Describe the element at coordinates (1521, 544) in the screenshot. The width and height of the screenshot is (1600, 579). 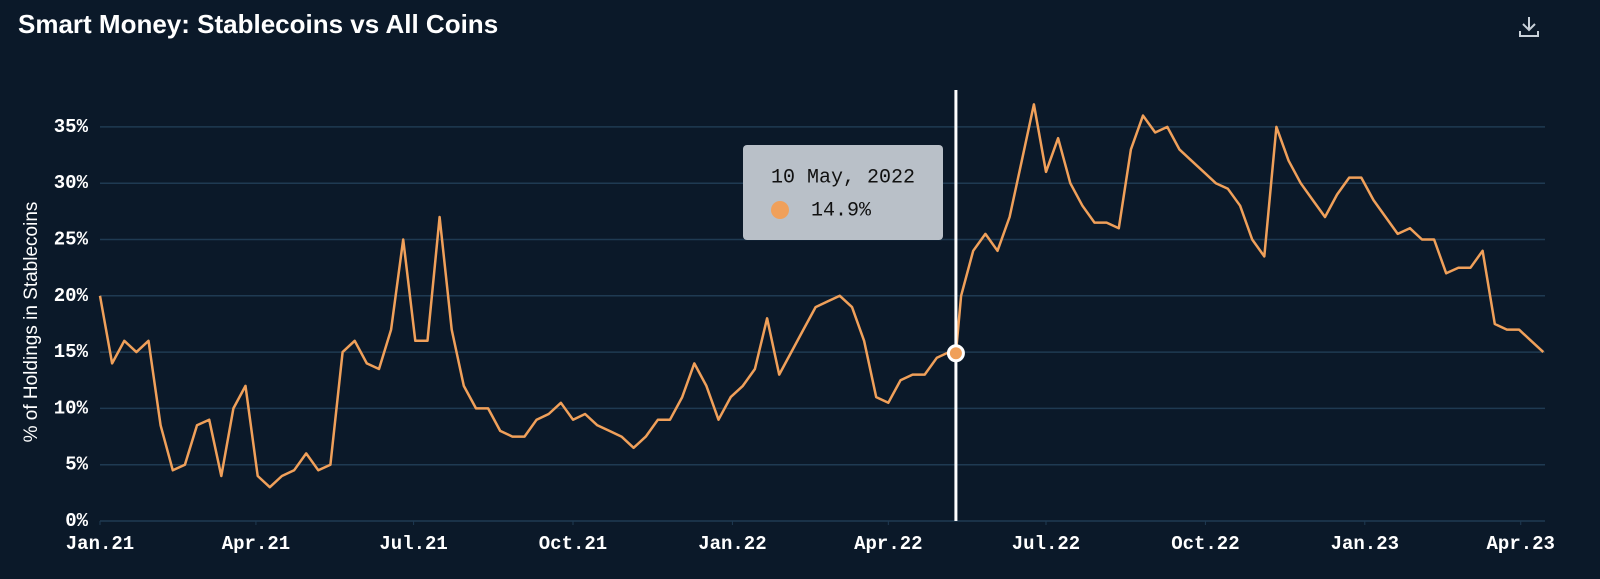
I see `x-tick-label: Apr.23` at that location.